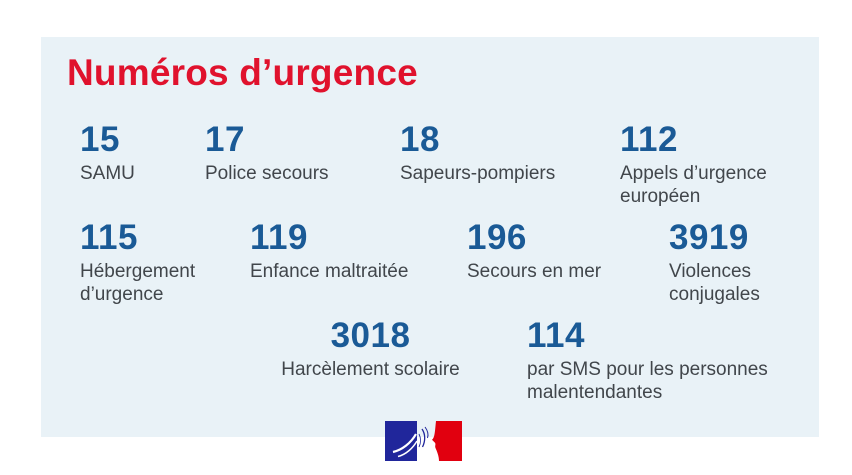 The image size is (852, 475). Describe the element at coordinates (242, 72) in the screenshot. I see `page-title: Numéros d’urgence` at that location.